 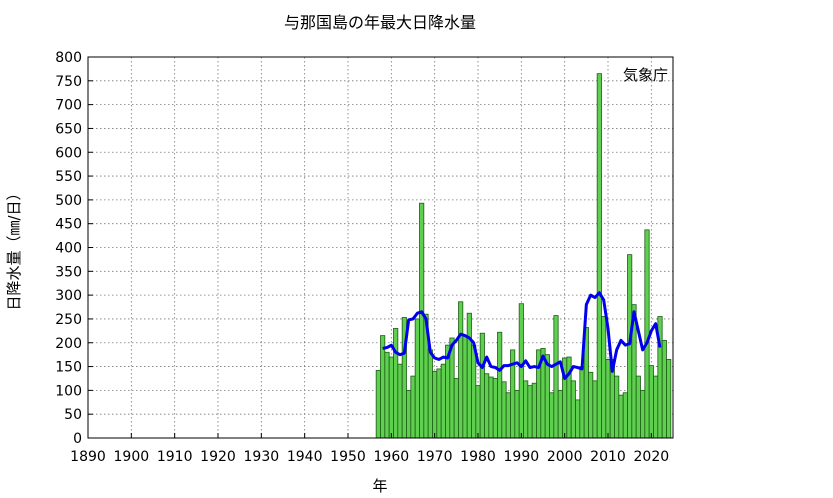 What do you see at coordinates (656, 407) in the screenshot?
I see `bar-2021` at bounding box center [656, 407].